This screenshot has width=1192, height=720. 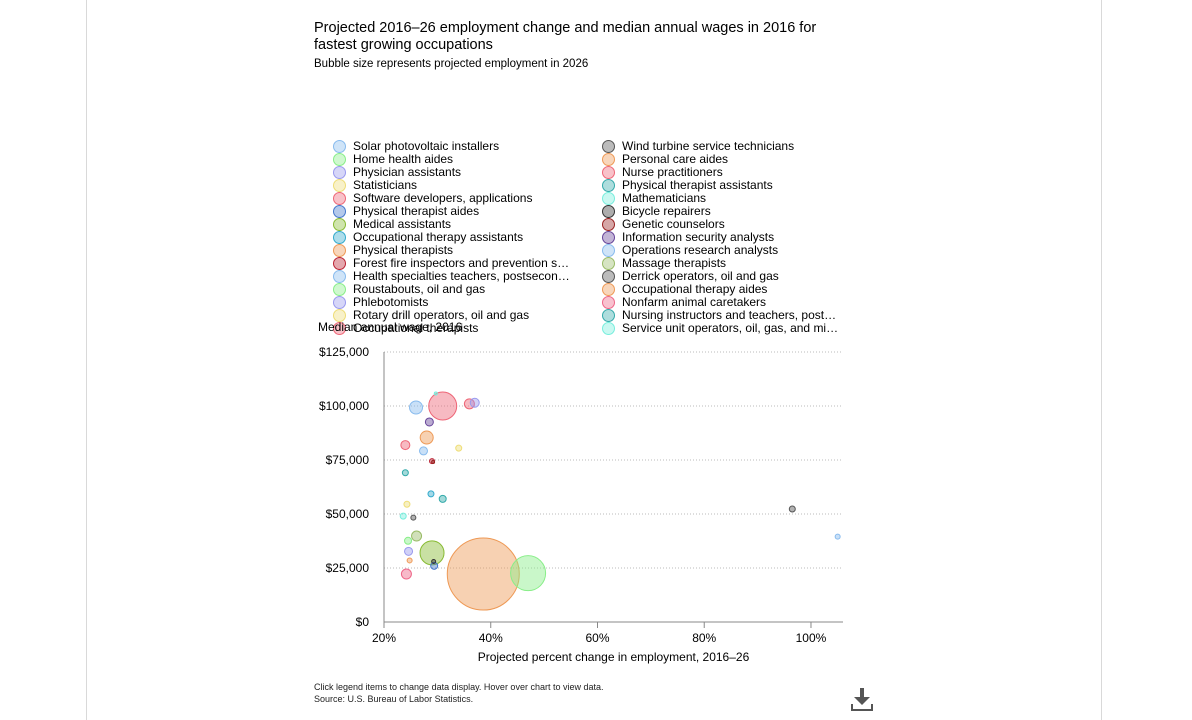 What do you see at coordinates (426, 437) in the screenshot?
I see `data-bubble: Physical therapists` at bounding box center [426, 437].